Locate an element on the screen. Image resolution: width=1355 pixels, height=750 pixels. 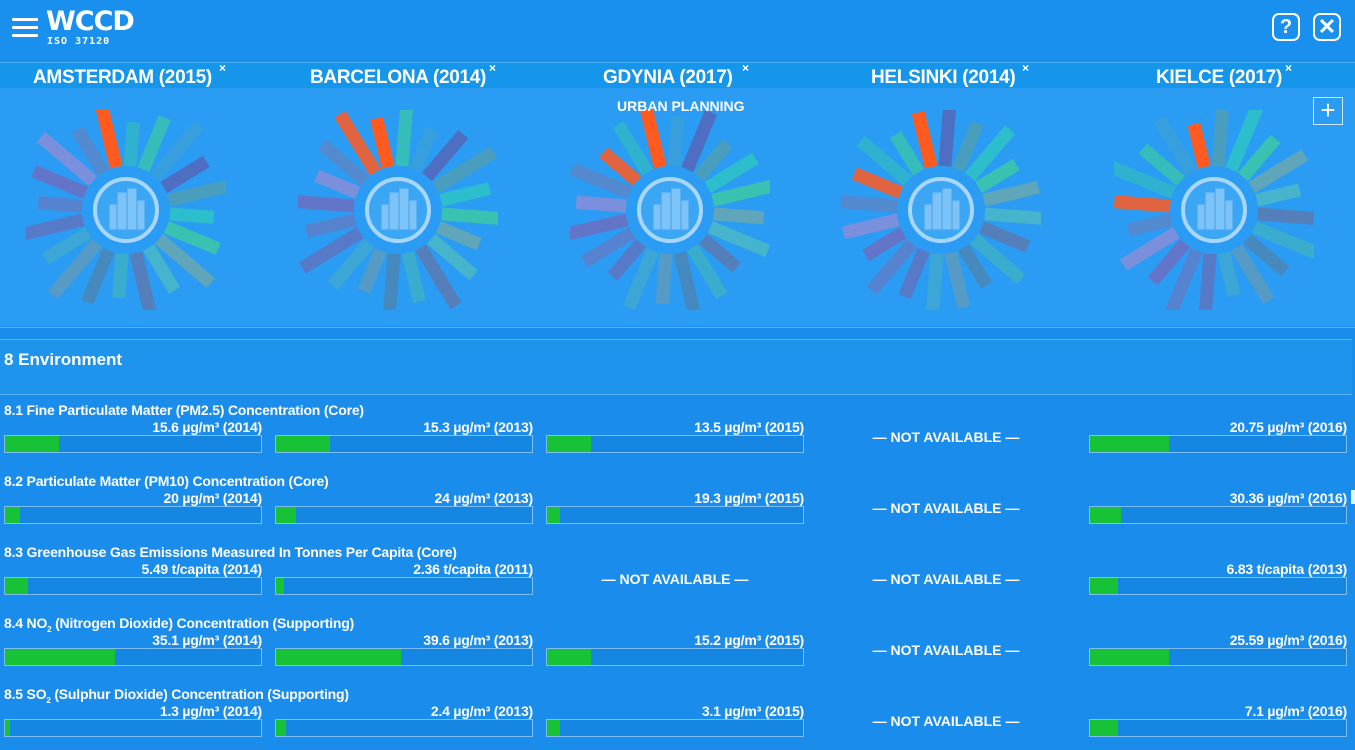
hamburger-menu-icon is located at coordinates (25, 28).